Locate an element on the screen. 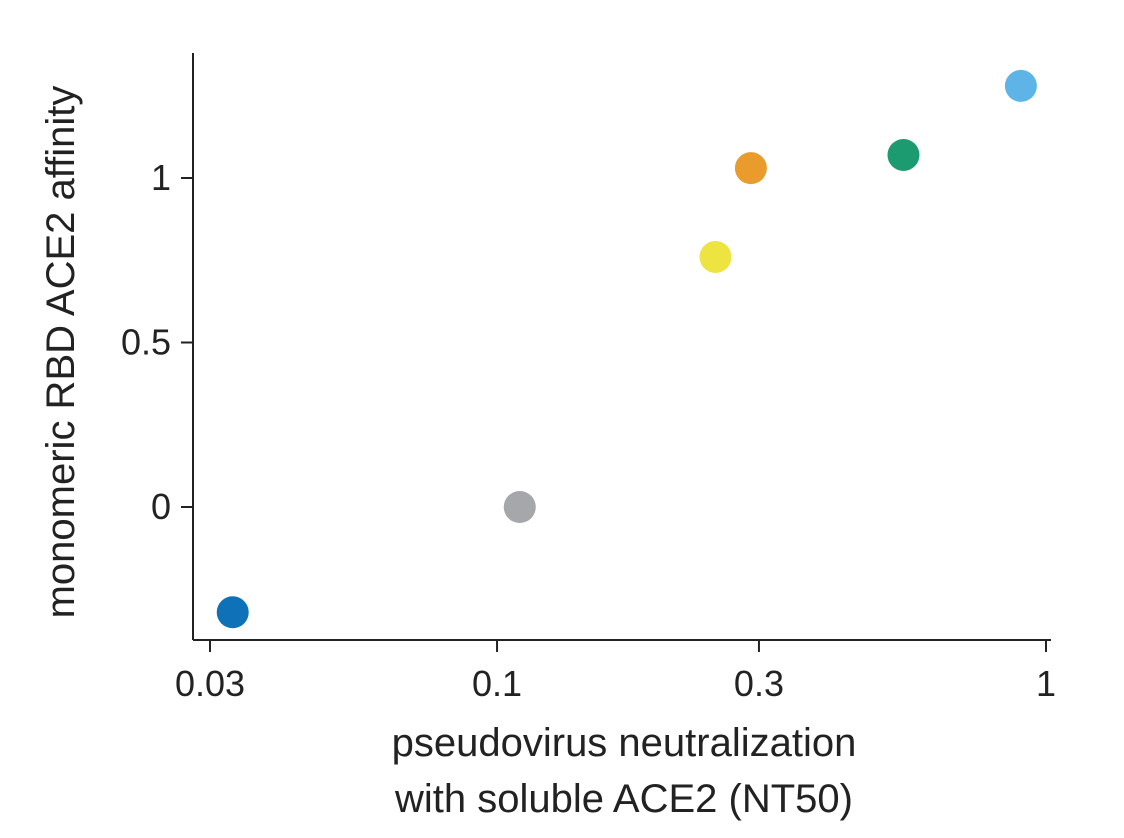 Image resolution: width=1124 pixels, height=838 pixels. x-axis-label-line-2: with soluble ACE2 (NT50) is located at coordinates (623, 799).